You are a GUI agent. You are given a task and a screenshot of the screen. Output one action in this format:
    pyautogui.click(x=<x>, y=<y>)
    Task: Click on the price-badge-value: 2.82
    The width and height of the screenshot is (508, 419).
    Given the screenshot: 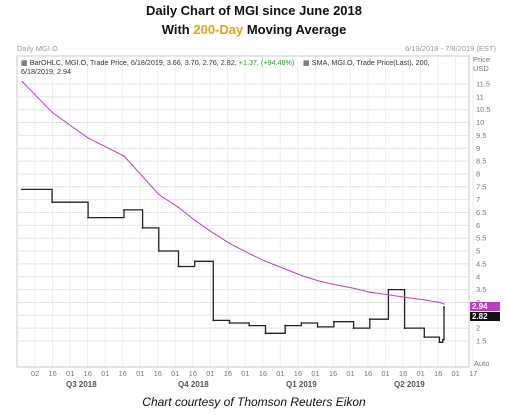 What is the action you would take?
    pyautogui.click(x=480, y=316)
    